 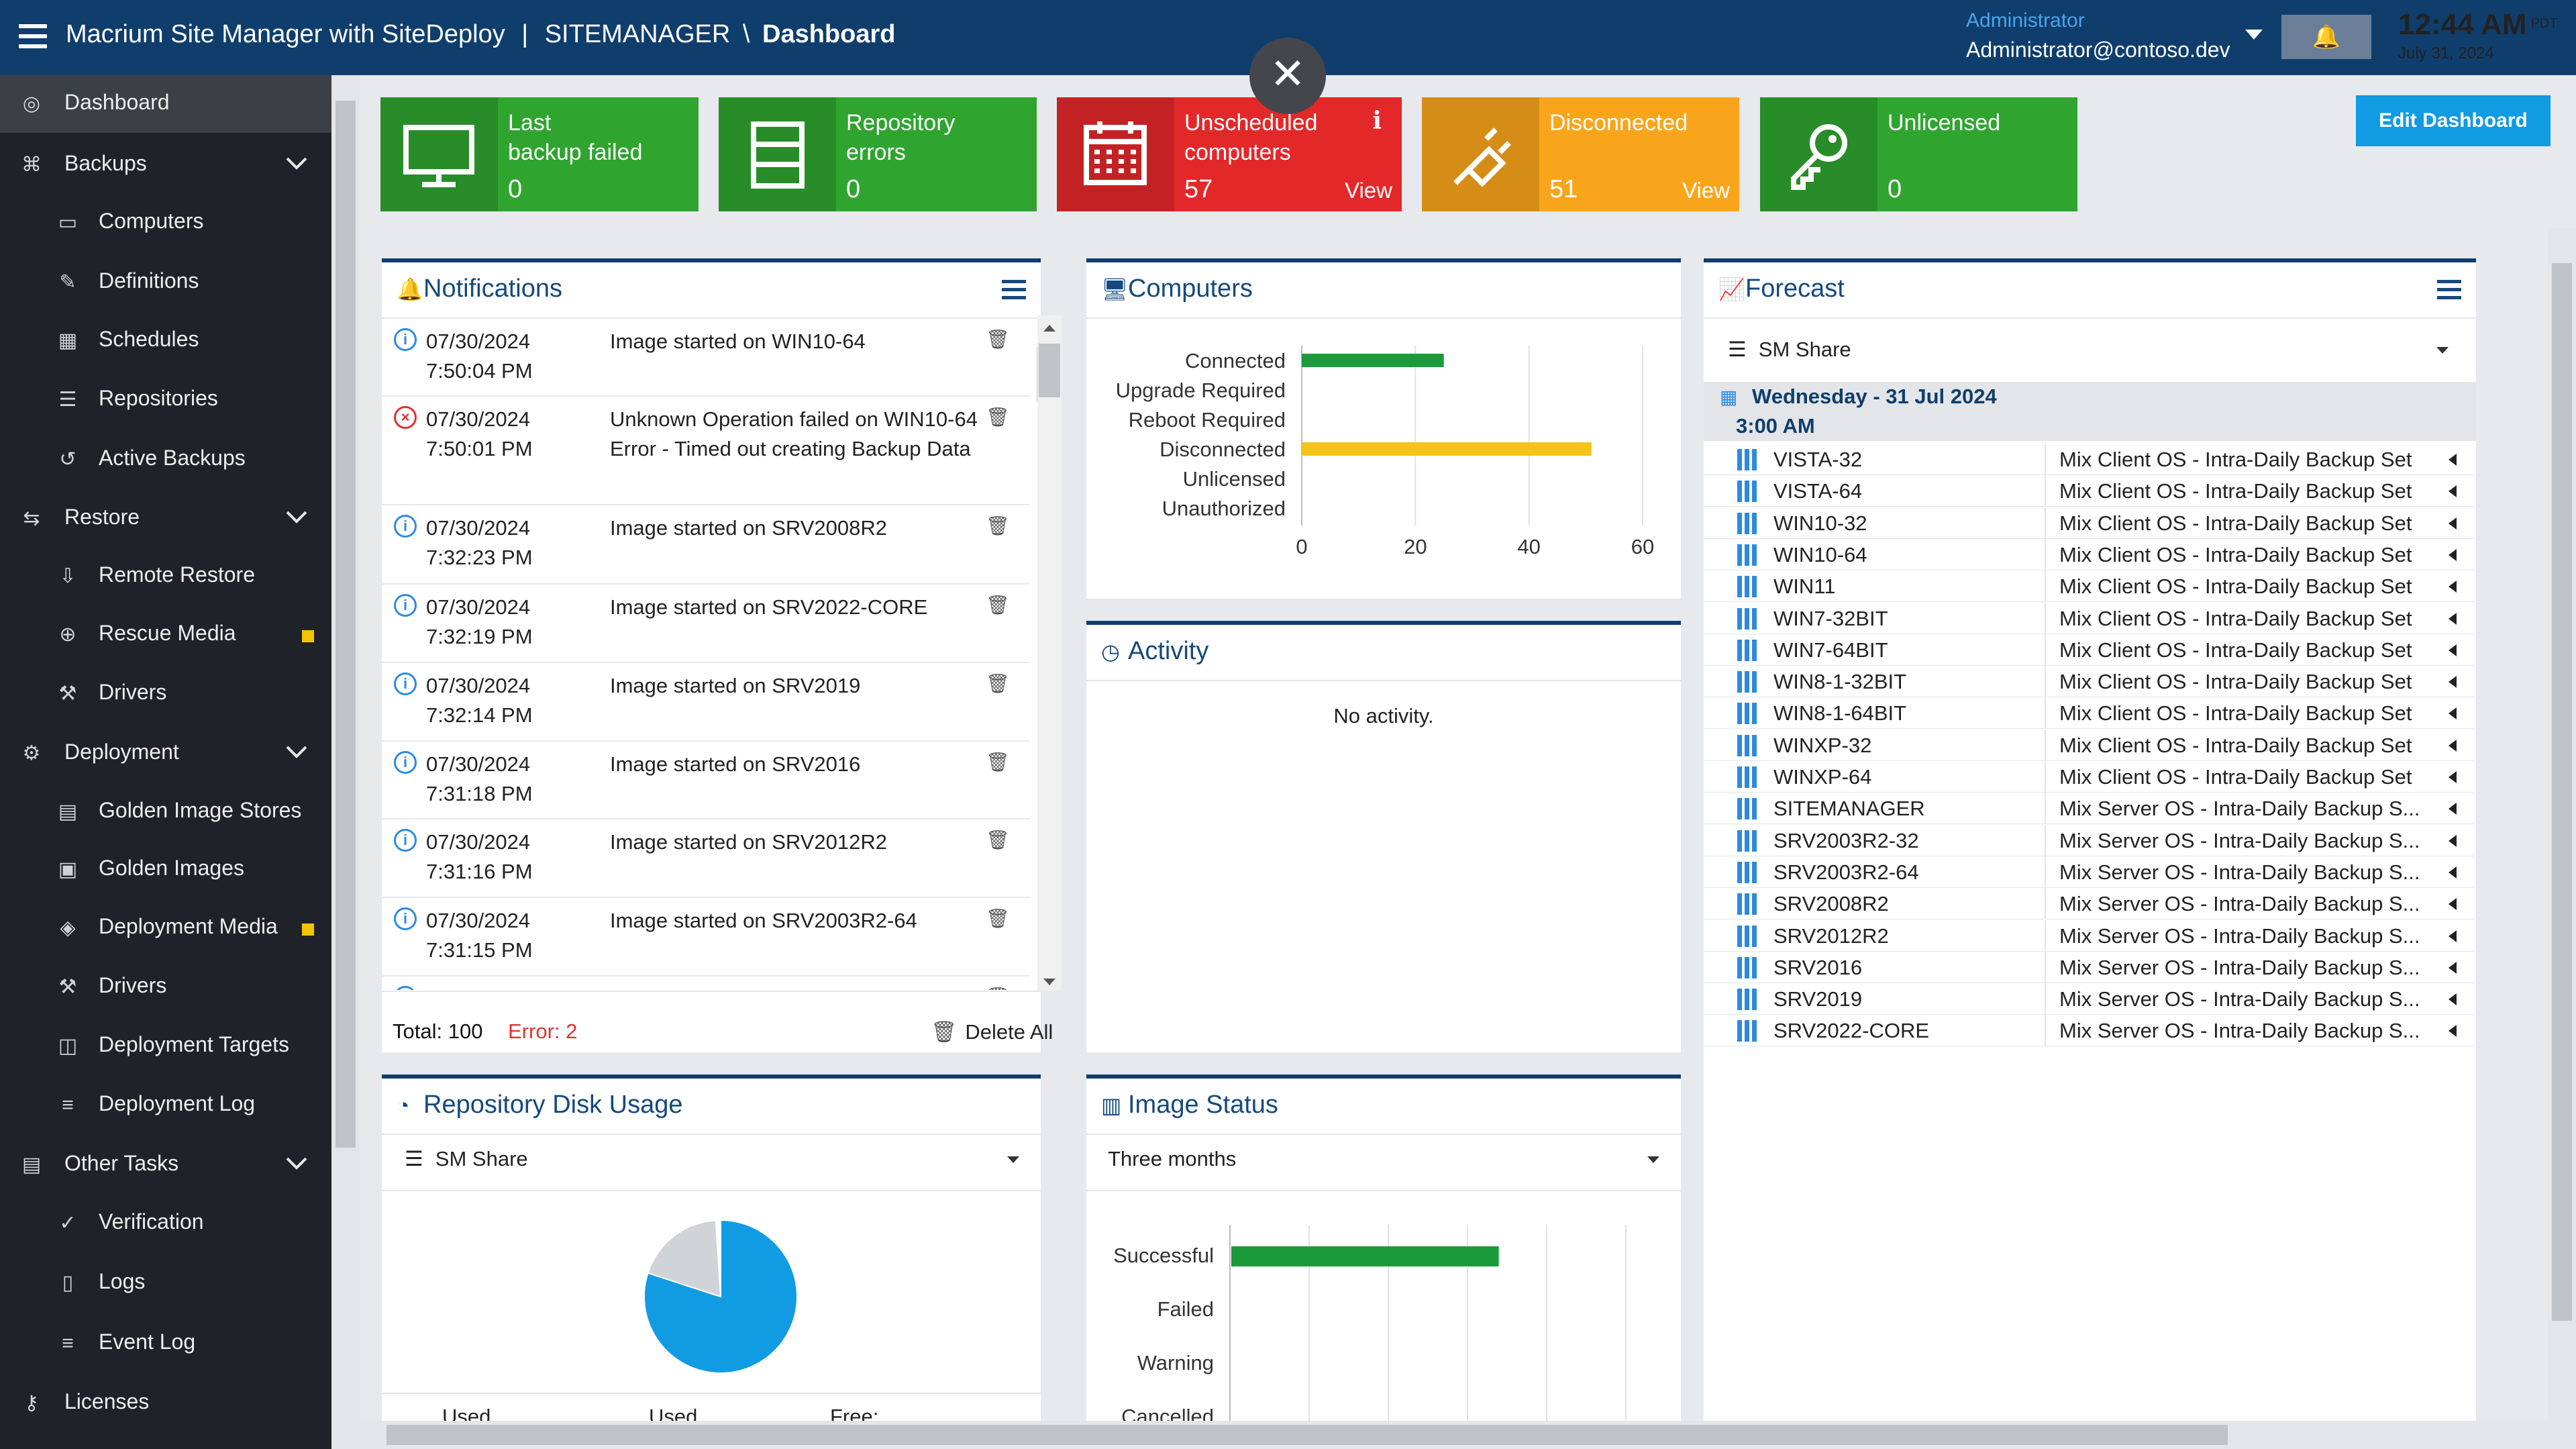 I want to click on sidebar-item-deployment-targets: ◫ Deployment Targets, so click(x=165, y=1046).